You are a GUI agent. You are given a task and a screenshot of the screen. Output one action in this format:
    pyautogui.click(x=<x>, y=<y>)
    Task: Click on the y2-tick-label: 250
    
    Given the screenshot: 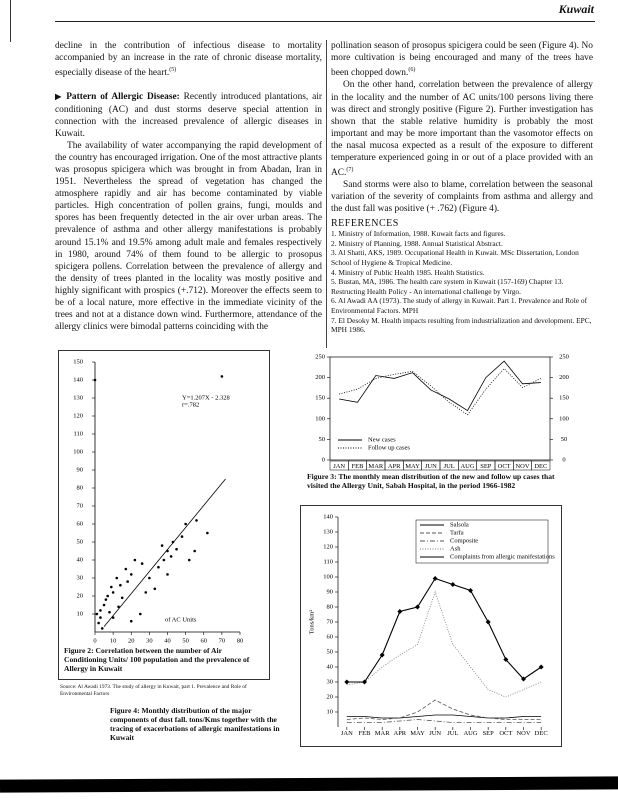 What is the action you would take?
    pyautogui.click(x=564, y=356)
    